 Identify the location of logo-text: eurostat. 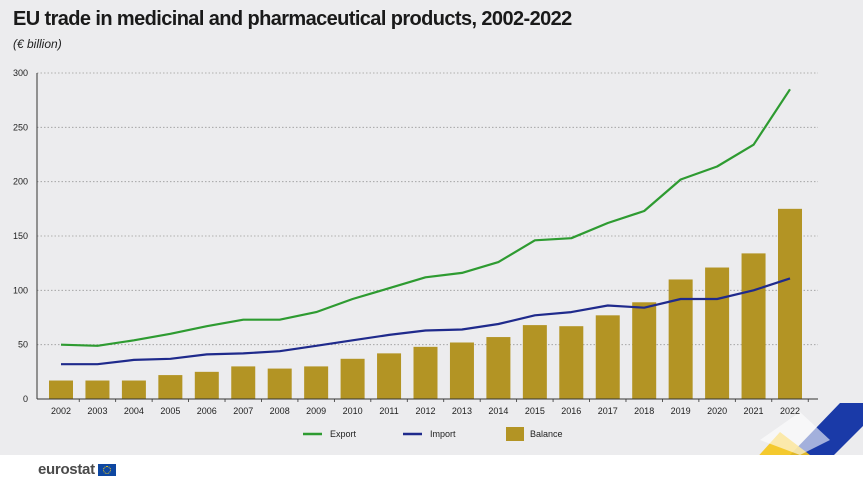
(66, 469).